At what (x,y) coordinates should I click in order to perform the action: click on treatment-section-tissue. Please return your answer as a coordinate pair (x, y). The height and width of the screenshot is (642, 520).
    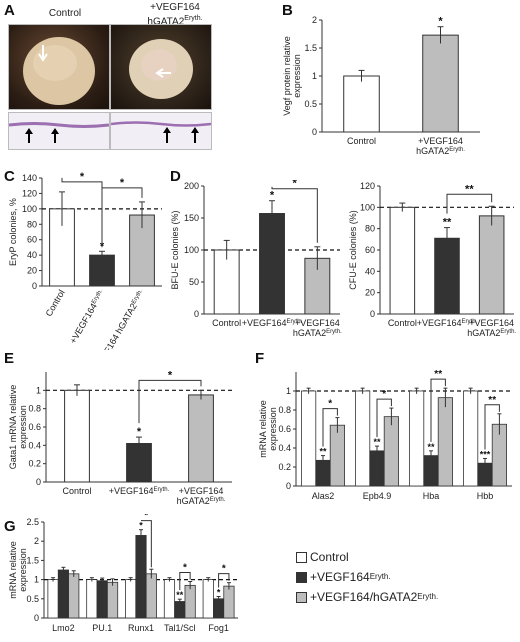
    Looking at the image, I should click on (161, 124).